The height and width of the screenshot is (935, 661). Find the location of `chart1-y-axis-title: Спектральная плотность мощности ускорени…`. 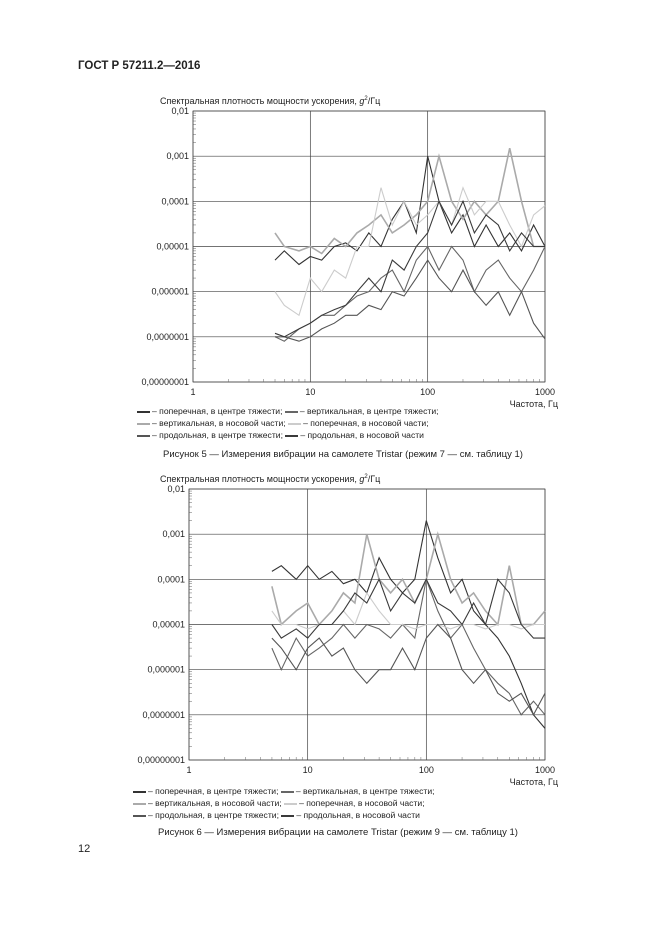

chart1-y-axis-title: Спектральная плотность мощности ускорени… is located at coordinates (270, 101).